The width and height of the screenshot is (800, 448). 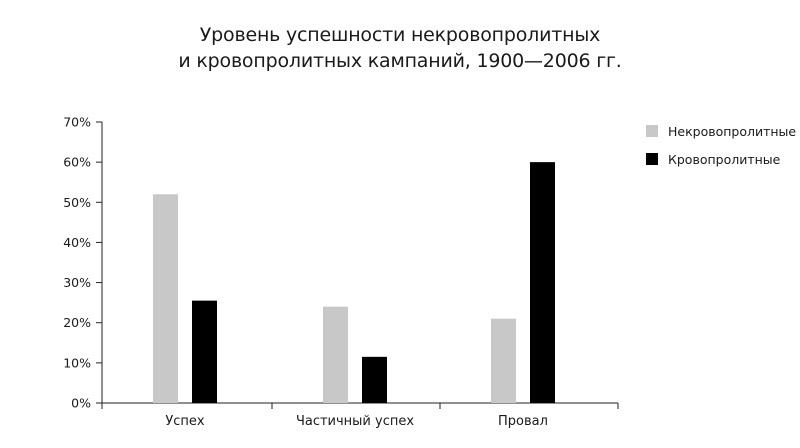 What do you see at coordinates (77, 242) in the screenshot?
I see `y-tick-label: 40%` at bounding box center [77, 242].